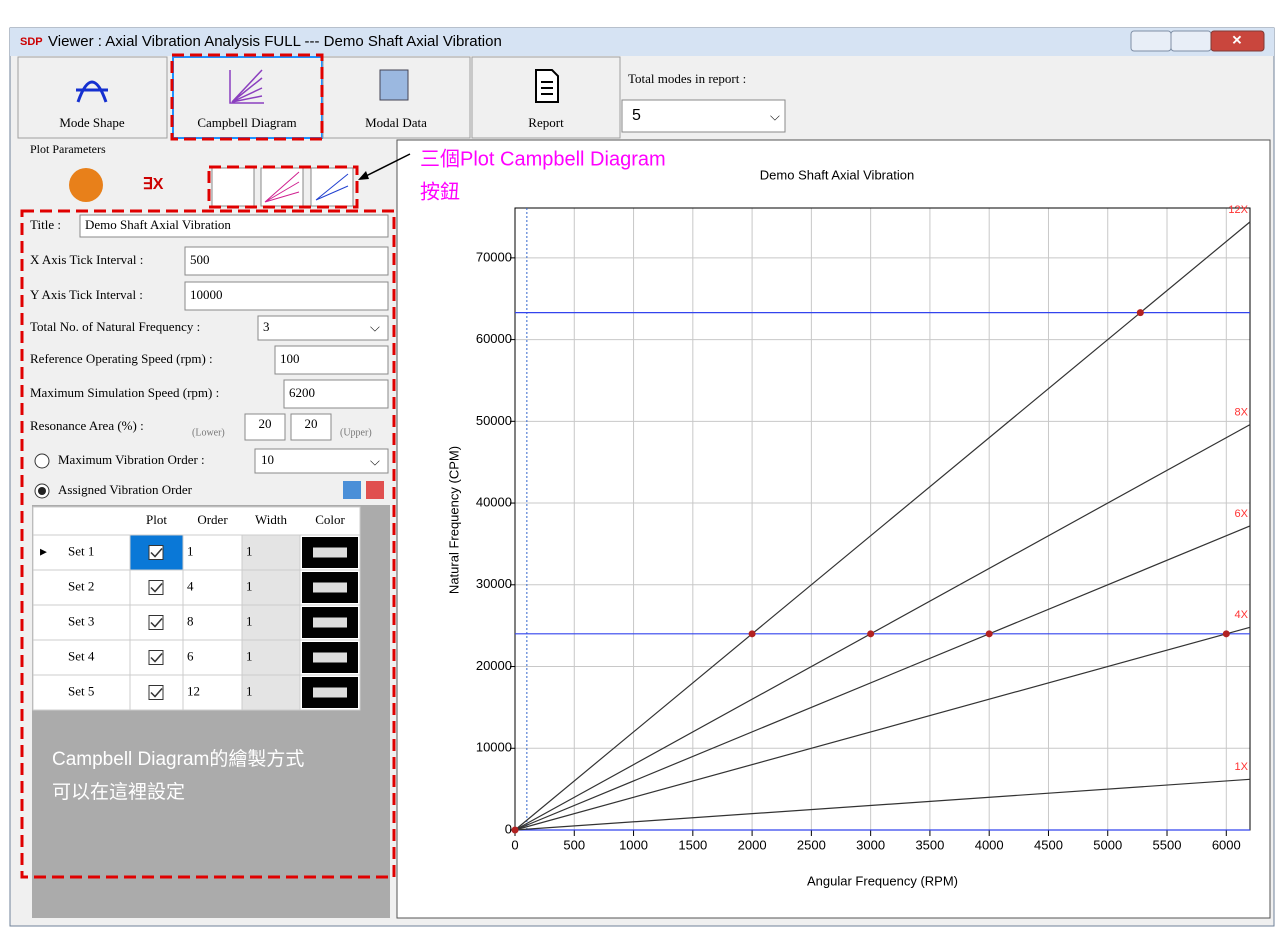 The width and height of the screenshot is (1282, 932). What do you see at coordinates (543, 158) in the screenshot?
I see `annotation: 三個Plot Campbell Diagram` at bounding box center [543, 158].